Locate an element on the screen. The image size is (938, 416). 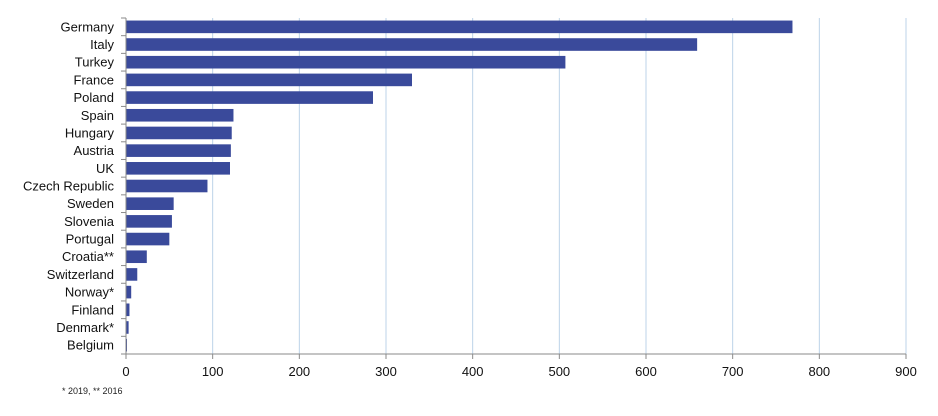
bar-poland is located at coordinates (249, 97).